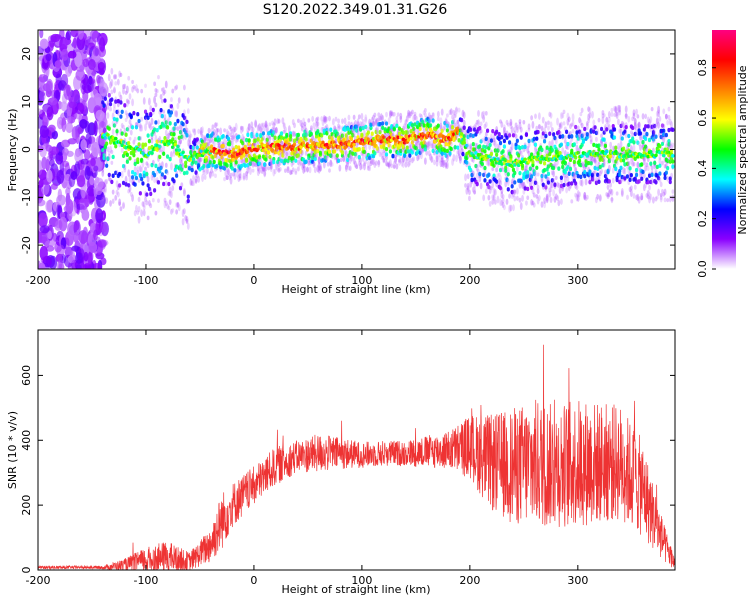 Image resolution: width=750 pixels, height=600 pixels. What do you see at coordinates (26, 440) in the screenshot?
I see `y-tick-label: 400` at bounding box center [26, 440].